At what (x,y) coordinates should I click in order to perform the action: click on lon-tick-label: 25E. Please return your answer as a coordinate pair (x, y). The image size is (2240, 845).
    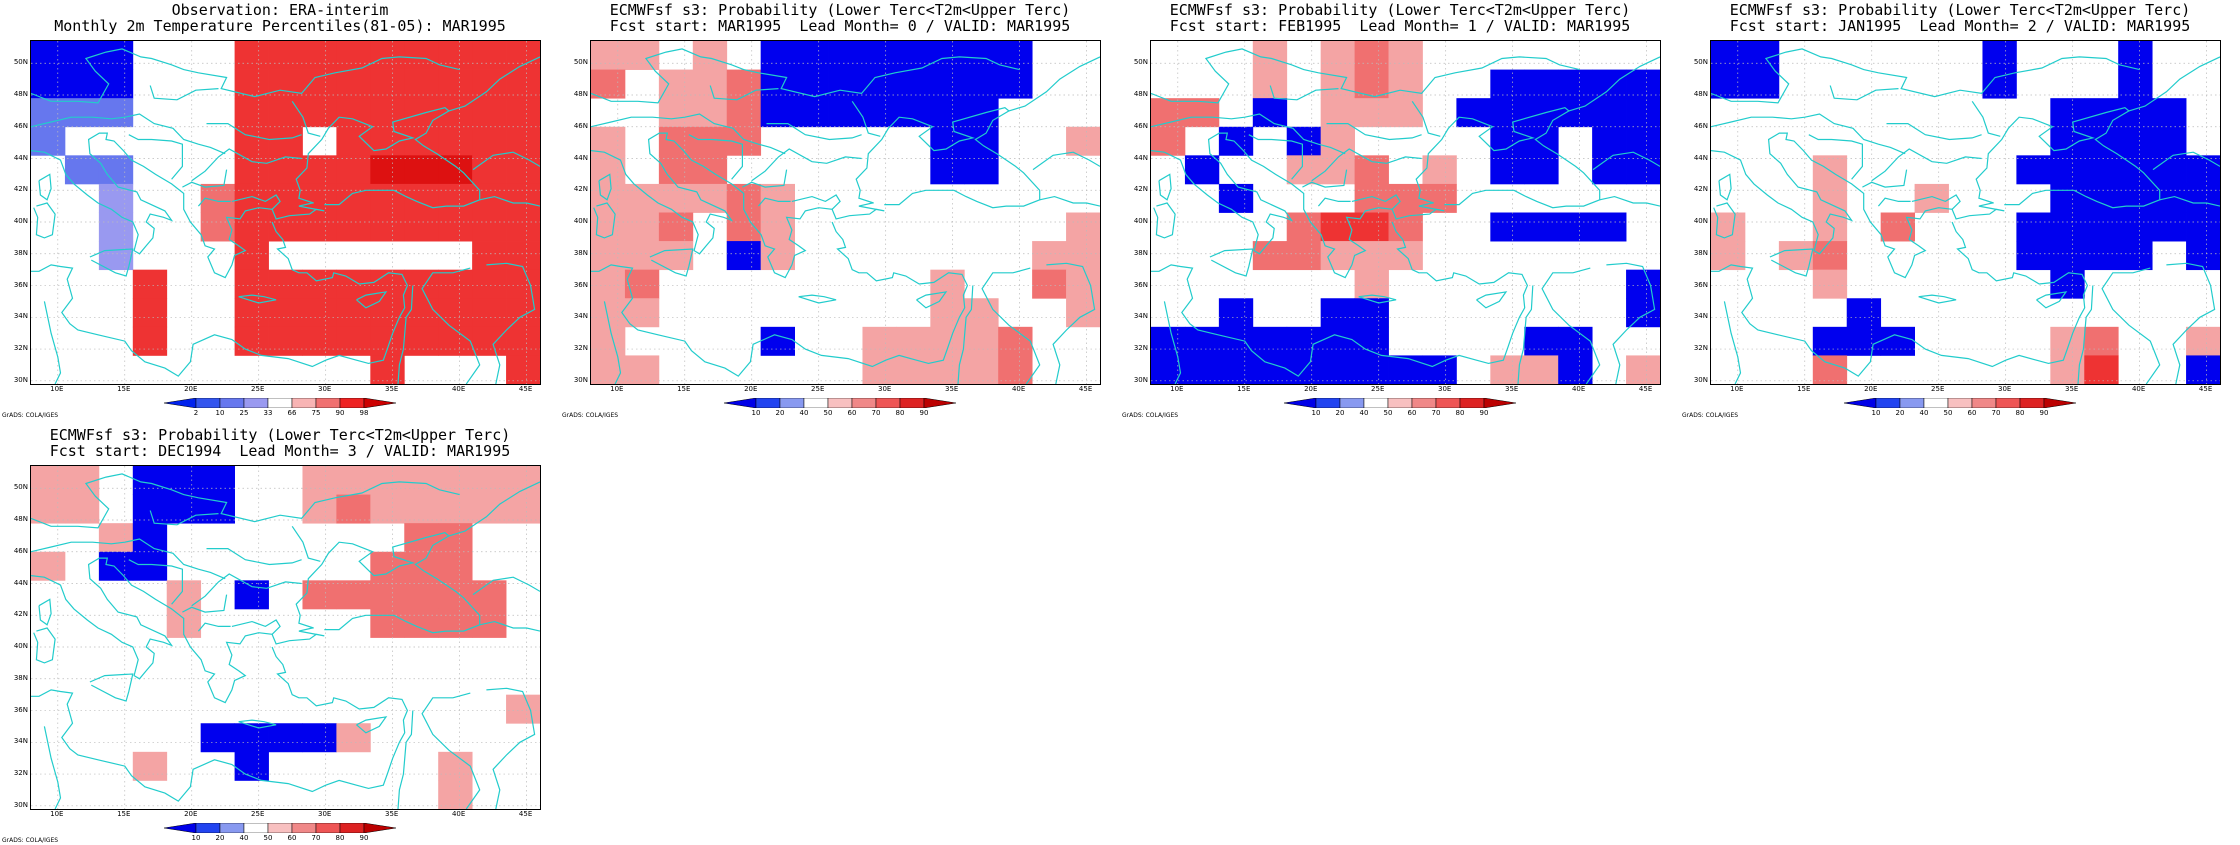
    Looking at the image, I should click on (1378, 389).